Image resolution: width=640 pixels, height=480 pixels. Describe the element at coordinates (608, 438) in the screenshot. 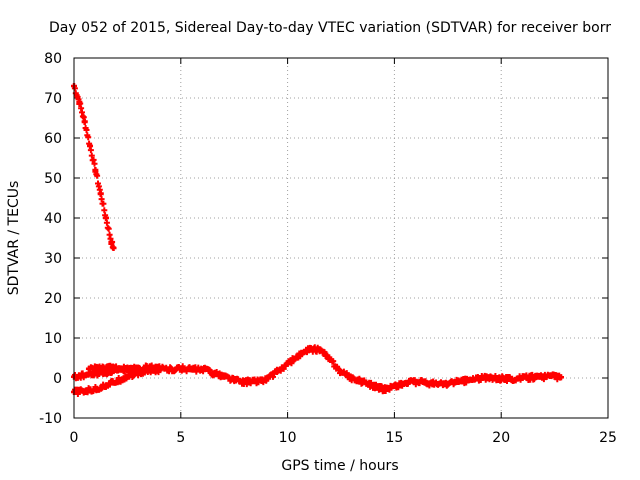

I see `x-tick-label: 25` at that location.